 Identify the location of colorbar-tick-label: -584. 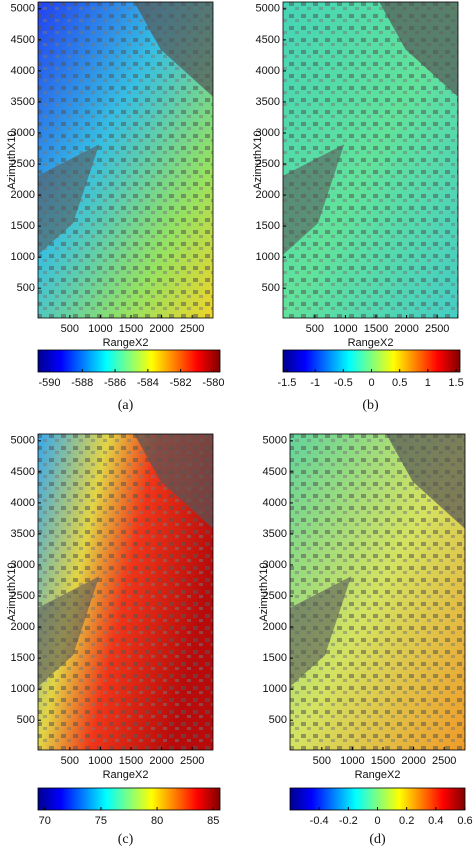
(148, 383).